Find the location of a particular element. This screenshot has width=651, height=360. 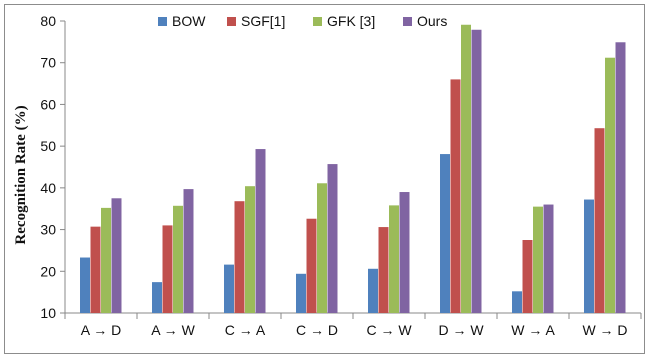

x-category-label: A → W is located at coordinates (173, 330).